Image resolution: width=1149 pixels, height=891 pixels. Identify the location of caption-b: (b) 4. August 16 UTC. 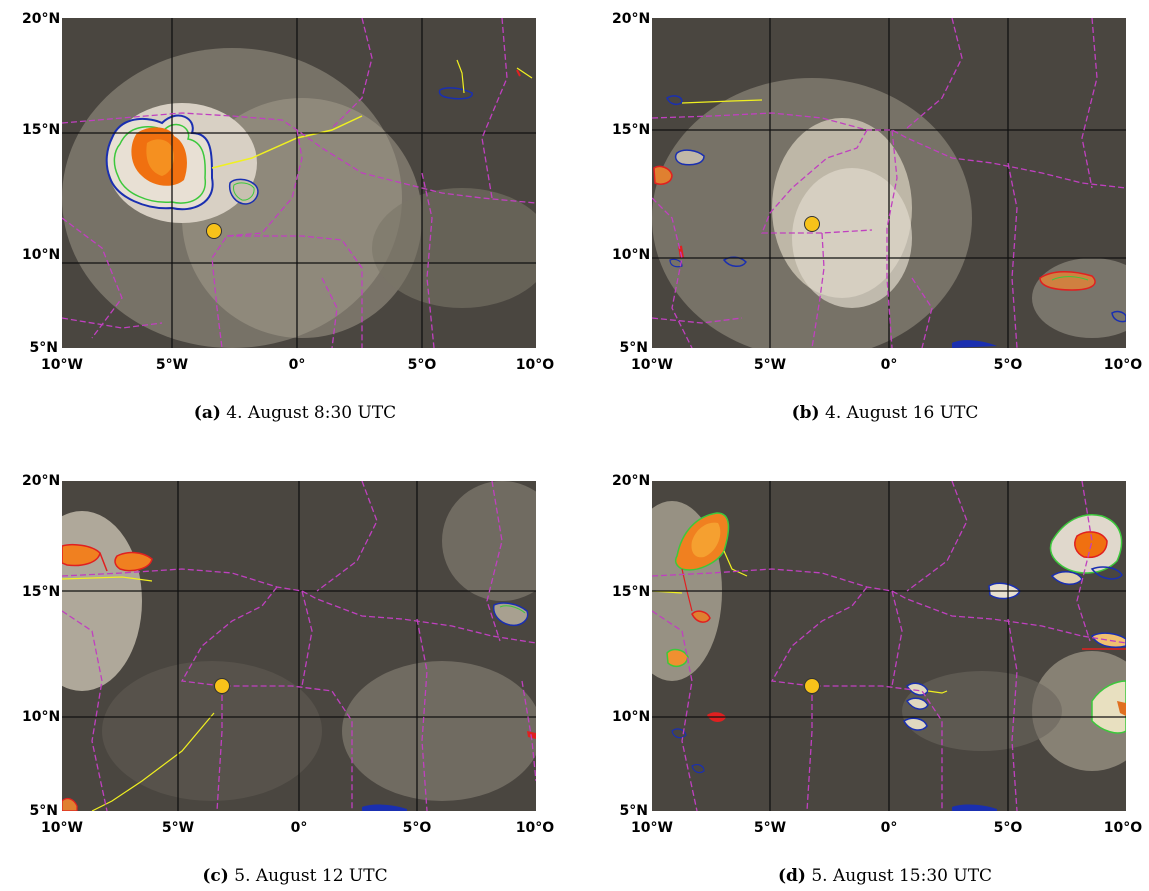
(885, 413).